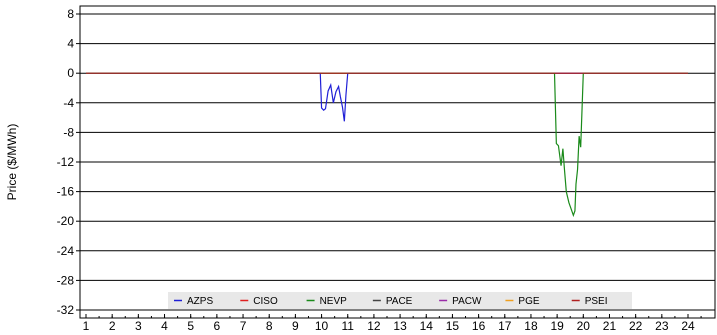 Image resolution: width=717 pixels, height=335 pixels. I want to click on x-tick-label: 7, so click(243, 326).